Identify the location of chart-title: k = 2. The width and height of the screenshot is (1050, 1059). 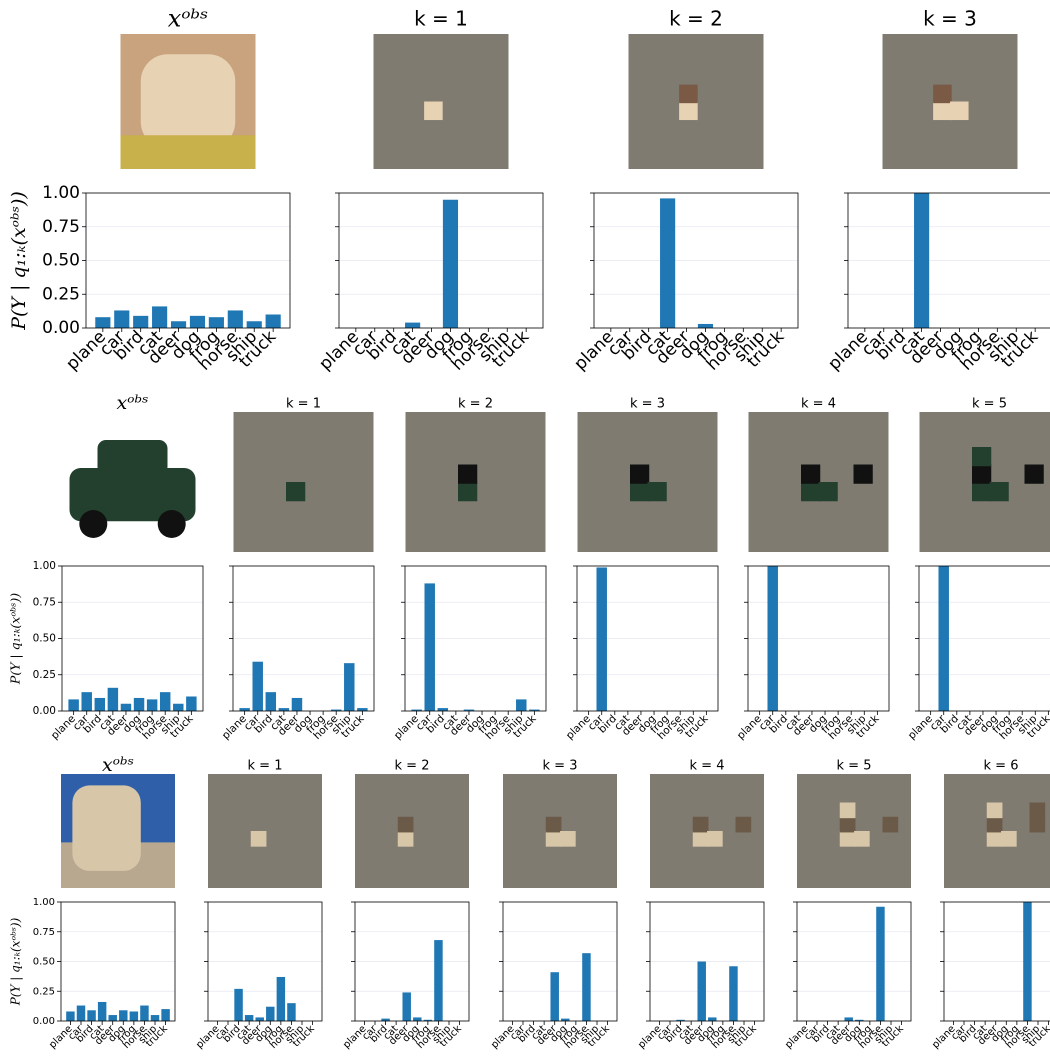
(475, 404).